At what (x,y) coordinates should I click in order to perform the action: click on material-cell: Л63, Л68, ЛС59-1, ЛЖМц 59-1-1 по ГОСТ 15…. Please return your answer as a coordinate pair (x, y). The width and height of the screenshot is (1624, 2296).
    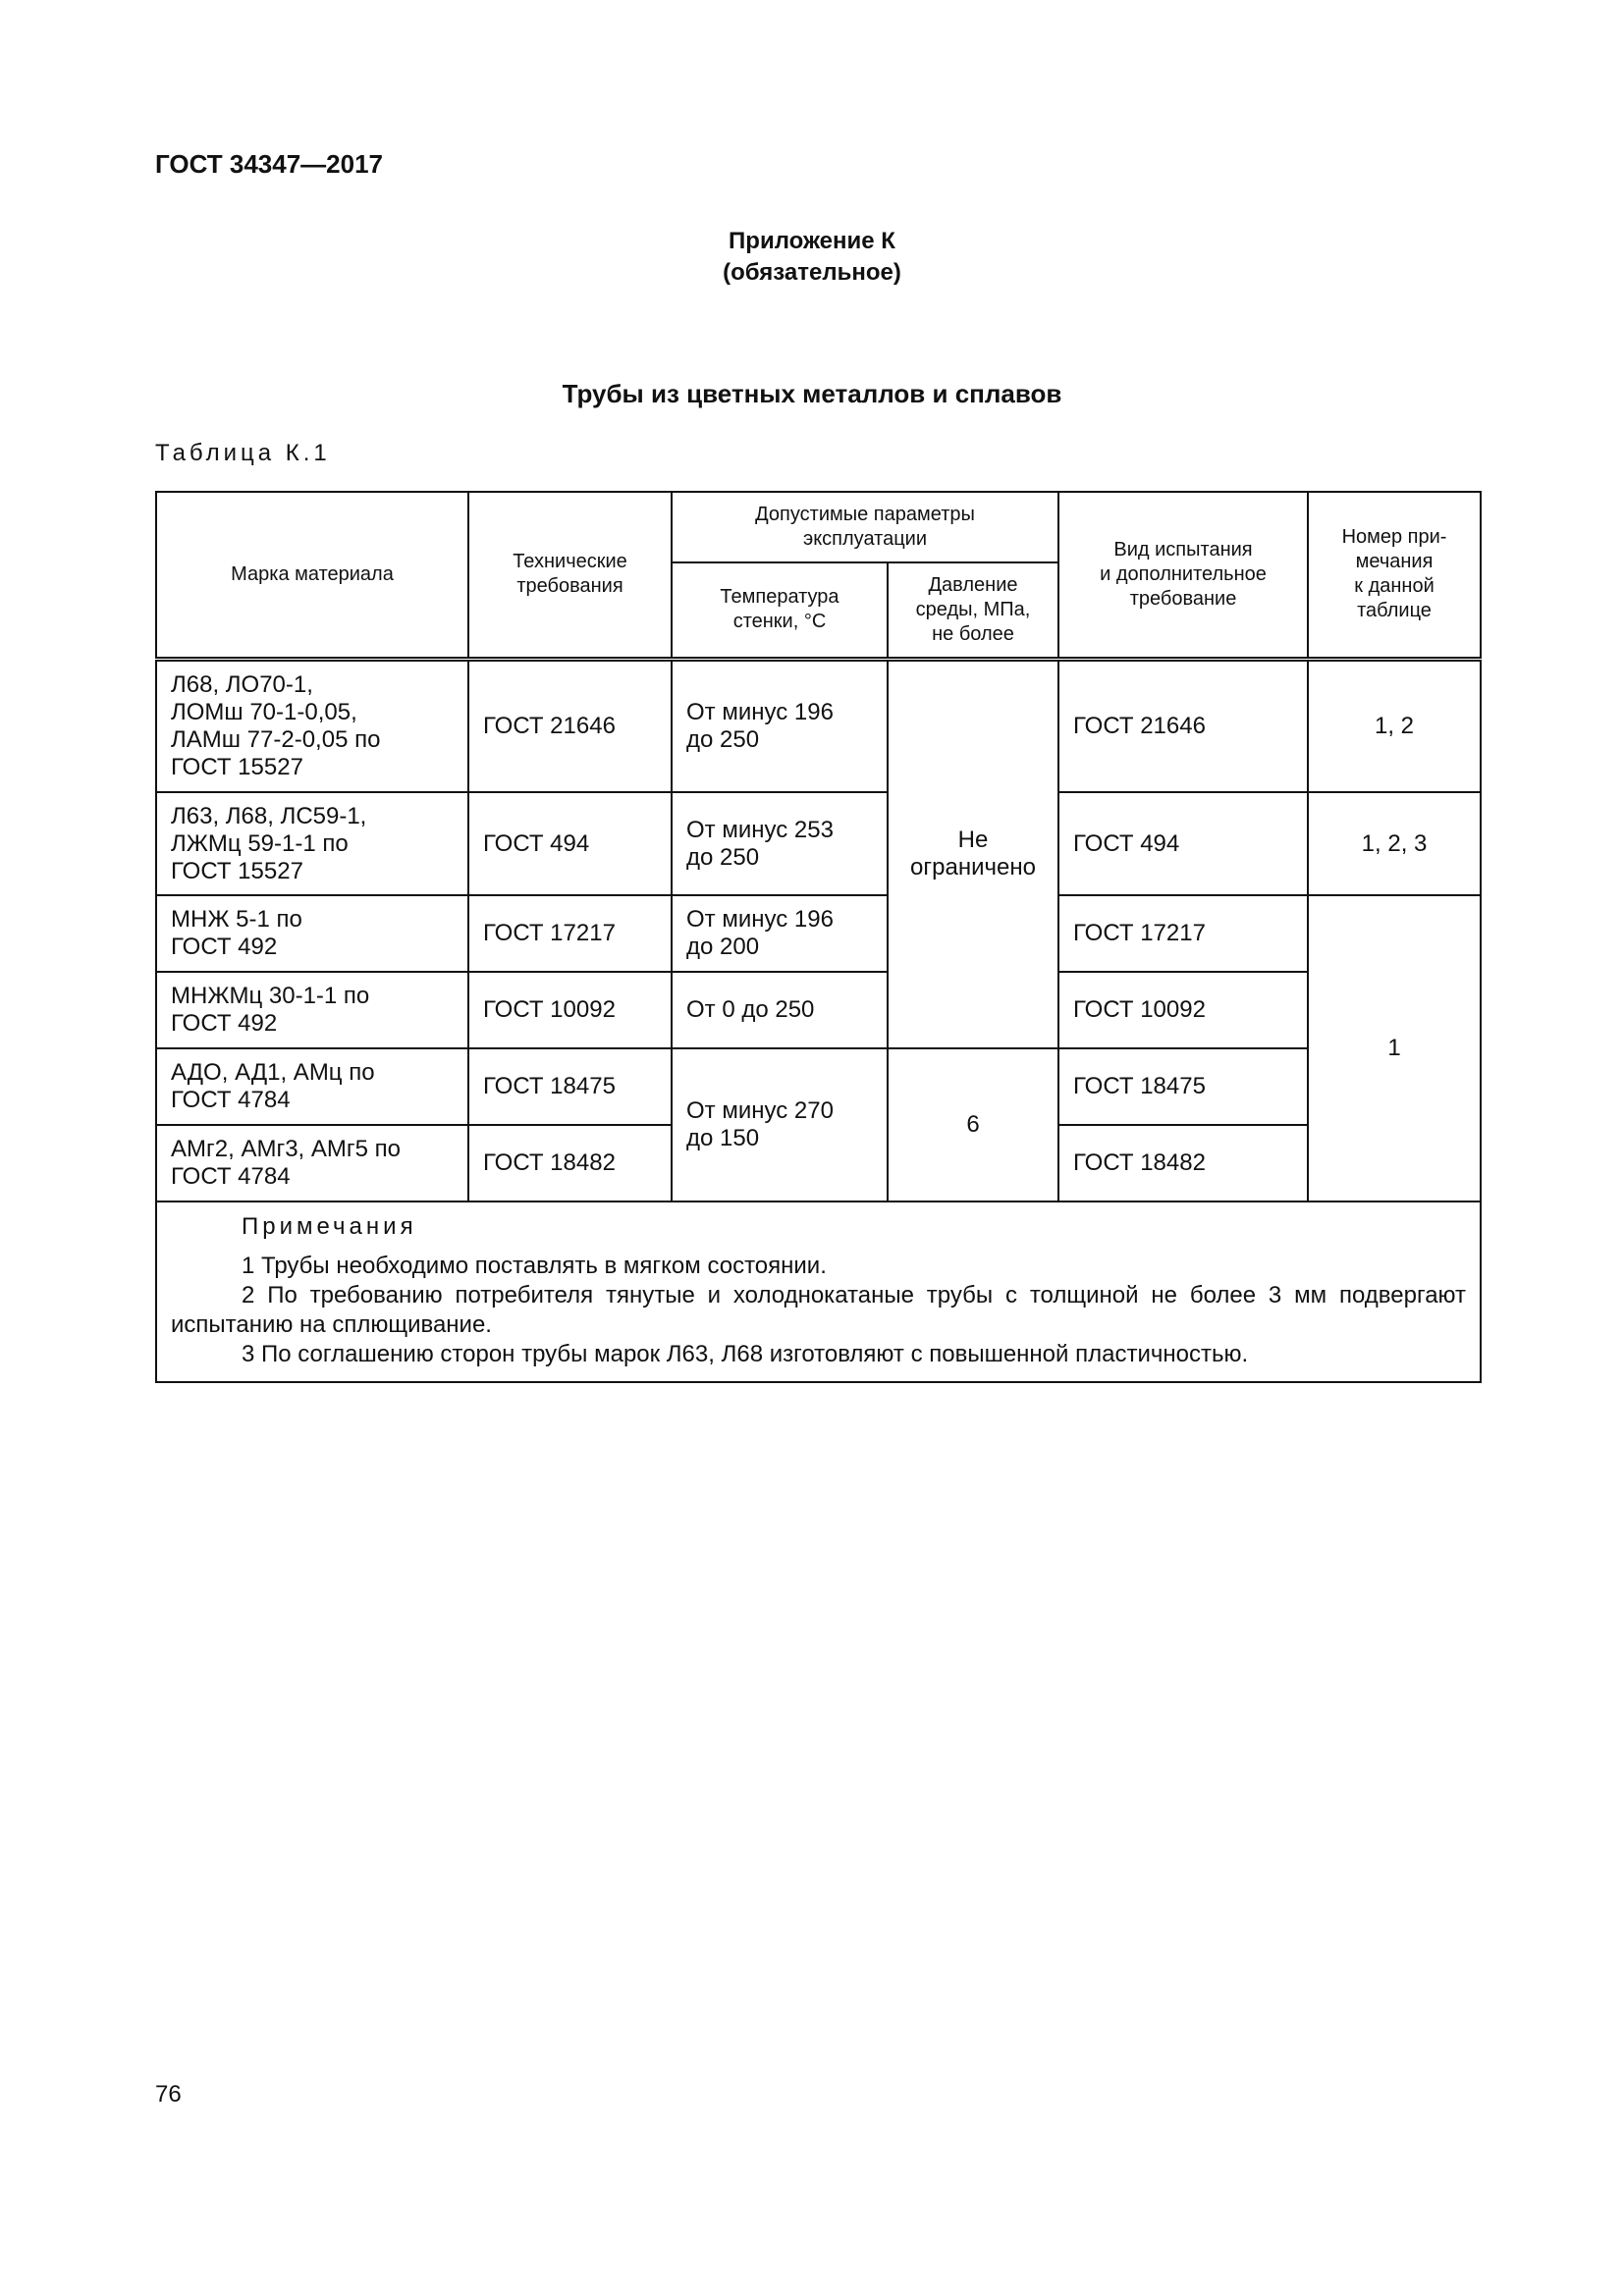
    Looking at the image, I should click on (312, 844).